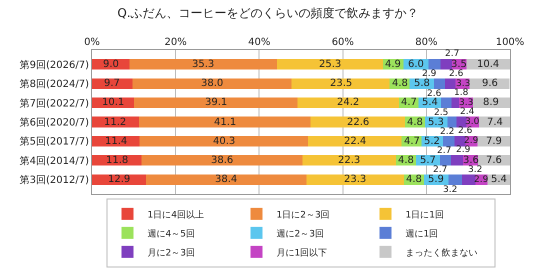  I want to click on data-label: 3.5, so click(459, 64).